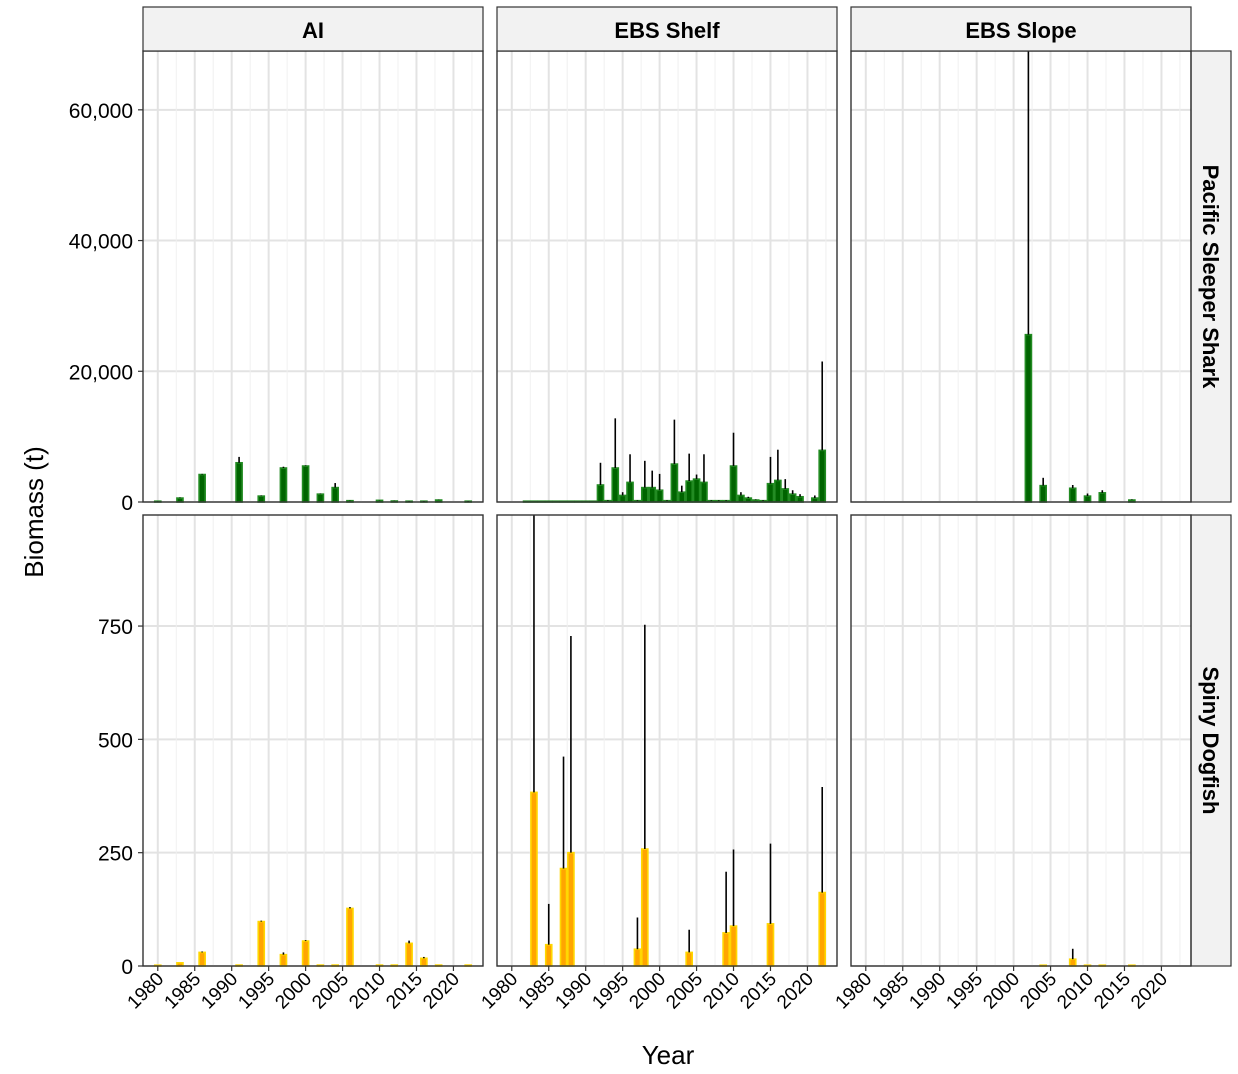 The width and height of the screenshot is (1238, 1074). I want to click on column-strip-label: EBS Slope, so click(1020, 30).